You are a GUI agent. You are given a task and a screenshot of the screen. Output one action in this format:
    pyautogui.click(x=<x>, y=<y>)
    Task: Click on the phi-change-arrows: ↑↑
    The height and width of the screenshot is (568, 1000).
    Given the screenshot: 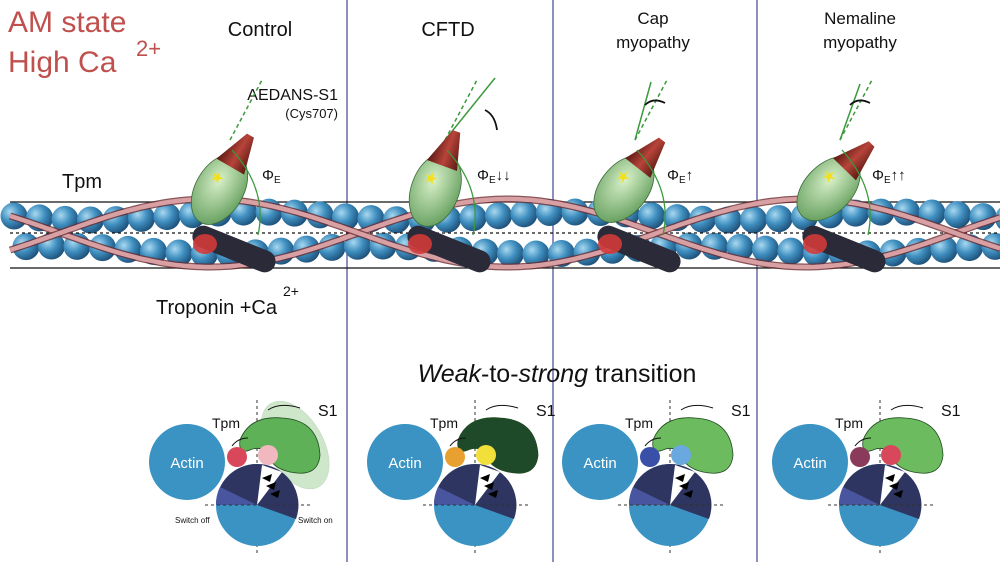 What is the action you would take?
    pyautogui.click(x=898, y=175)
    